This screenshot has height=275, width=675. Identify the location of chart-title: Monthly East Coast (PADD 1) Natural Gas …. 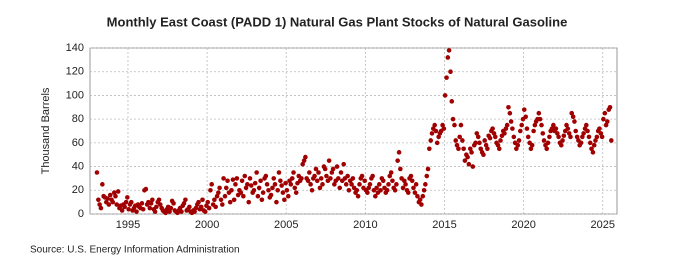
(337, 21).